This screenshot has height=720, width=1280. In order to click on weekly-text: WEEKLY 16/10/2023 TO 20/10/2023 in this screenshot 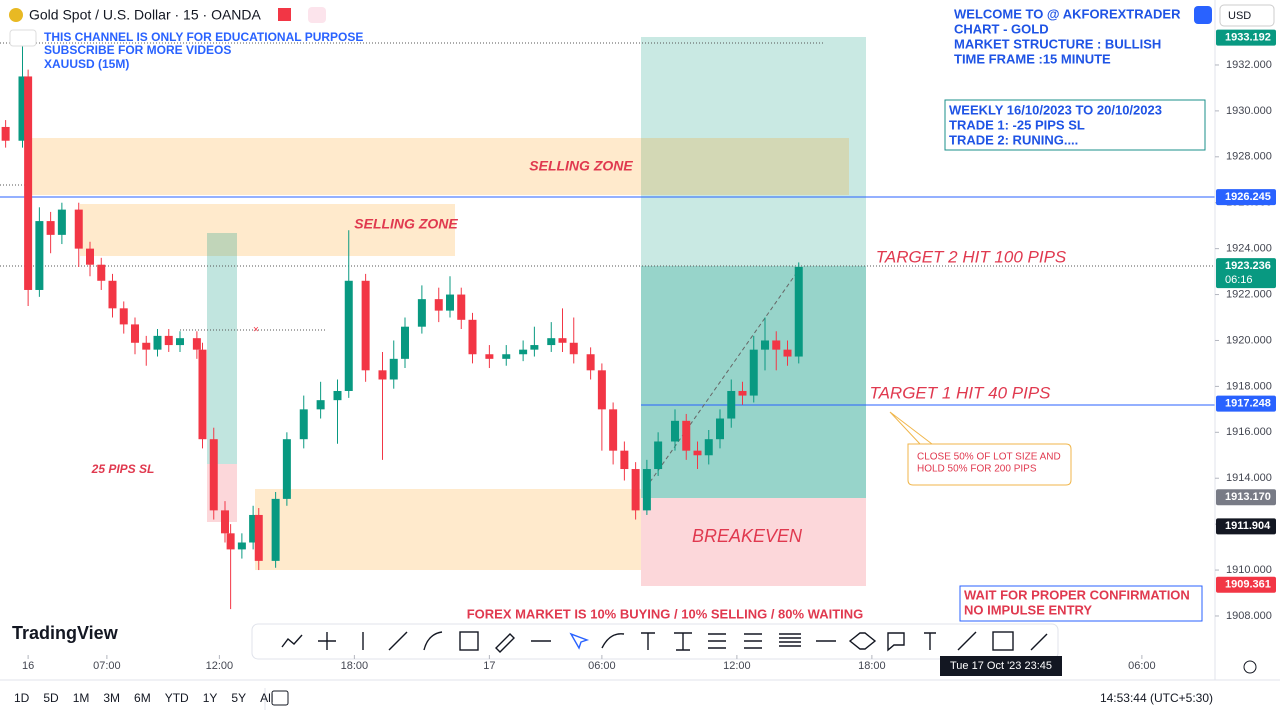, I will do `click(1055, 109)`.